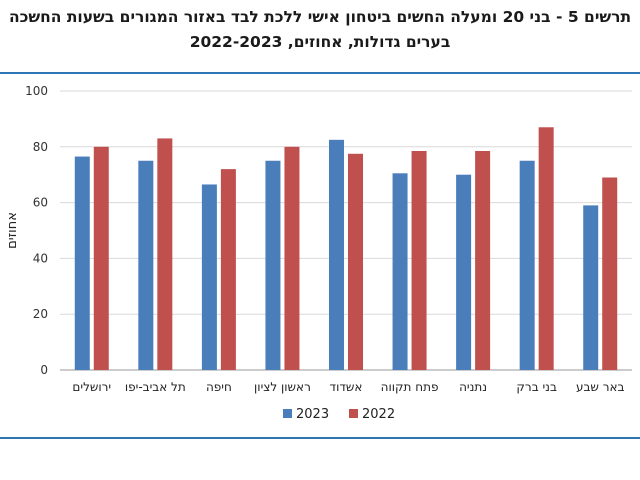 Image resolution: width=640 pixels, height=480 pixels. Describe the element at coordinates (320, 438) in the screenshot. I see `bottom-divider` at that location.